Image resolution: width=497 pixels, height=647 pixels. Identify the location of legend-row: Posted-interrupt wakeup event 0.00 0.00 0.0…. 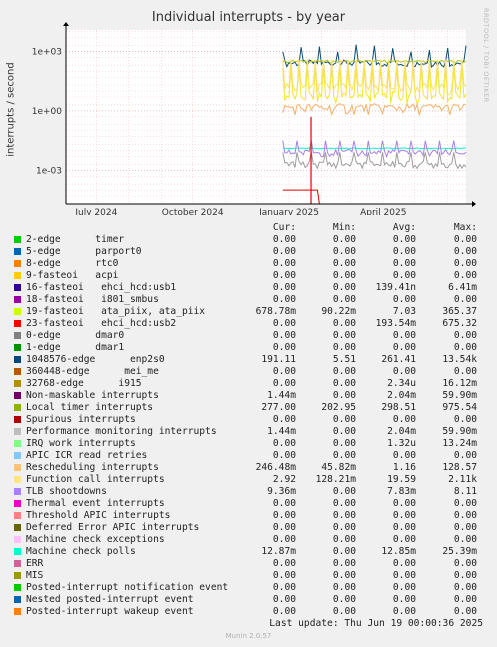
(248, 612).